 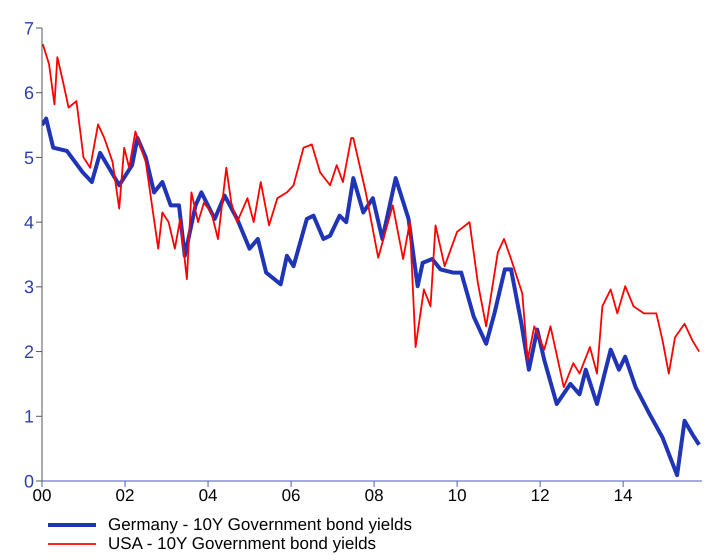 I want to click on y-tick-label: 7, so click(x=29, y=28).